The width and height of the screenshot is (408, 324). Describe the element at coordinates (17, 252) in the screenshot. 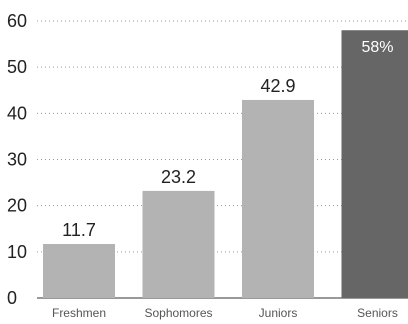

I see `y-tick-label-10: 10` at that location.